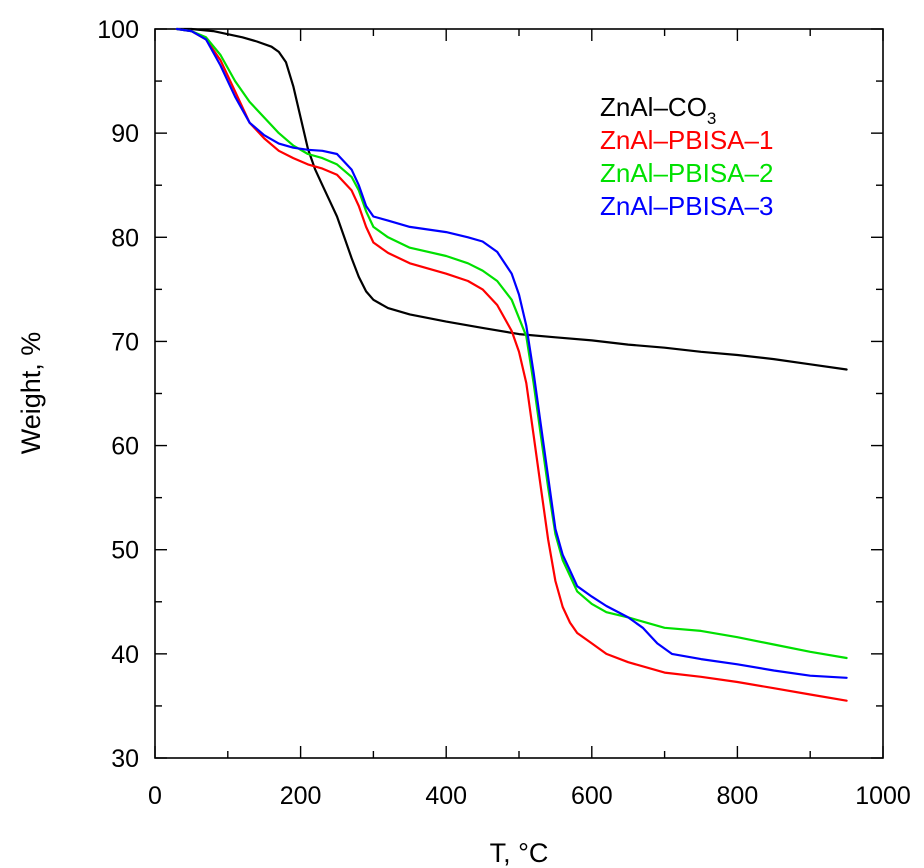 This screenshot has height=868, width=924. I want to click on x-tick-label: 600, so click(592, 796).